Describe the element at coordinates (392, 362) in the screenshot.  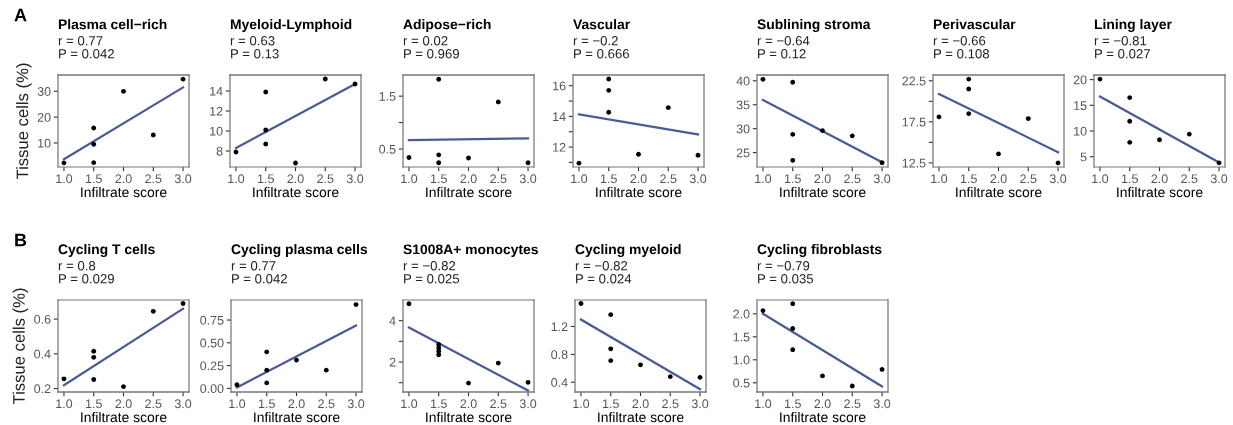
I see `y-tick-label: 2` at that location.